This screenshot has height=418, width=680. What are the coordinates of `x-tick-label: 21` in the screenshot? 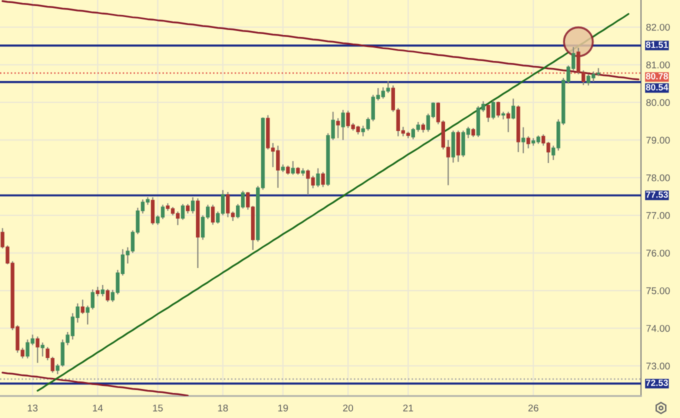 It's located at (408, 408).